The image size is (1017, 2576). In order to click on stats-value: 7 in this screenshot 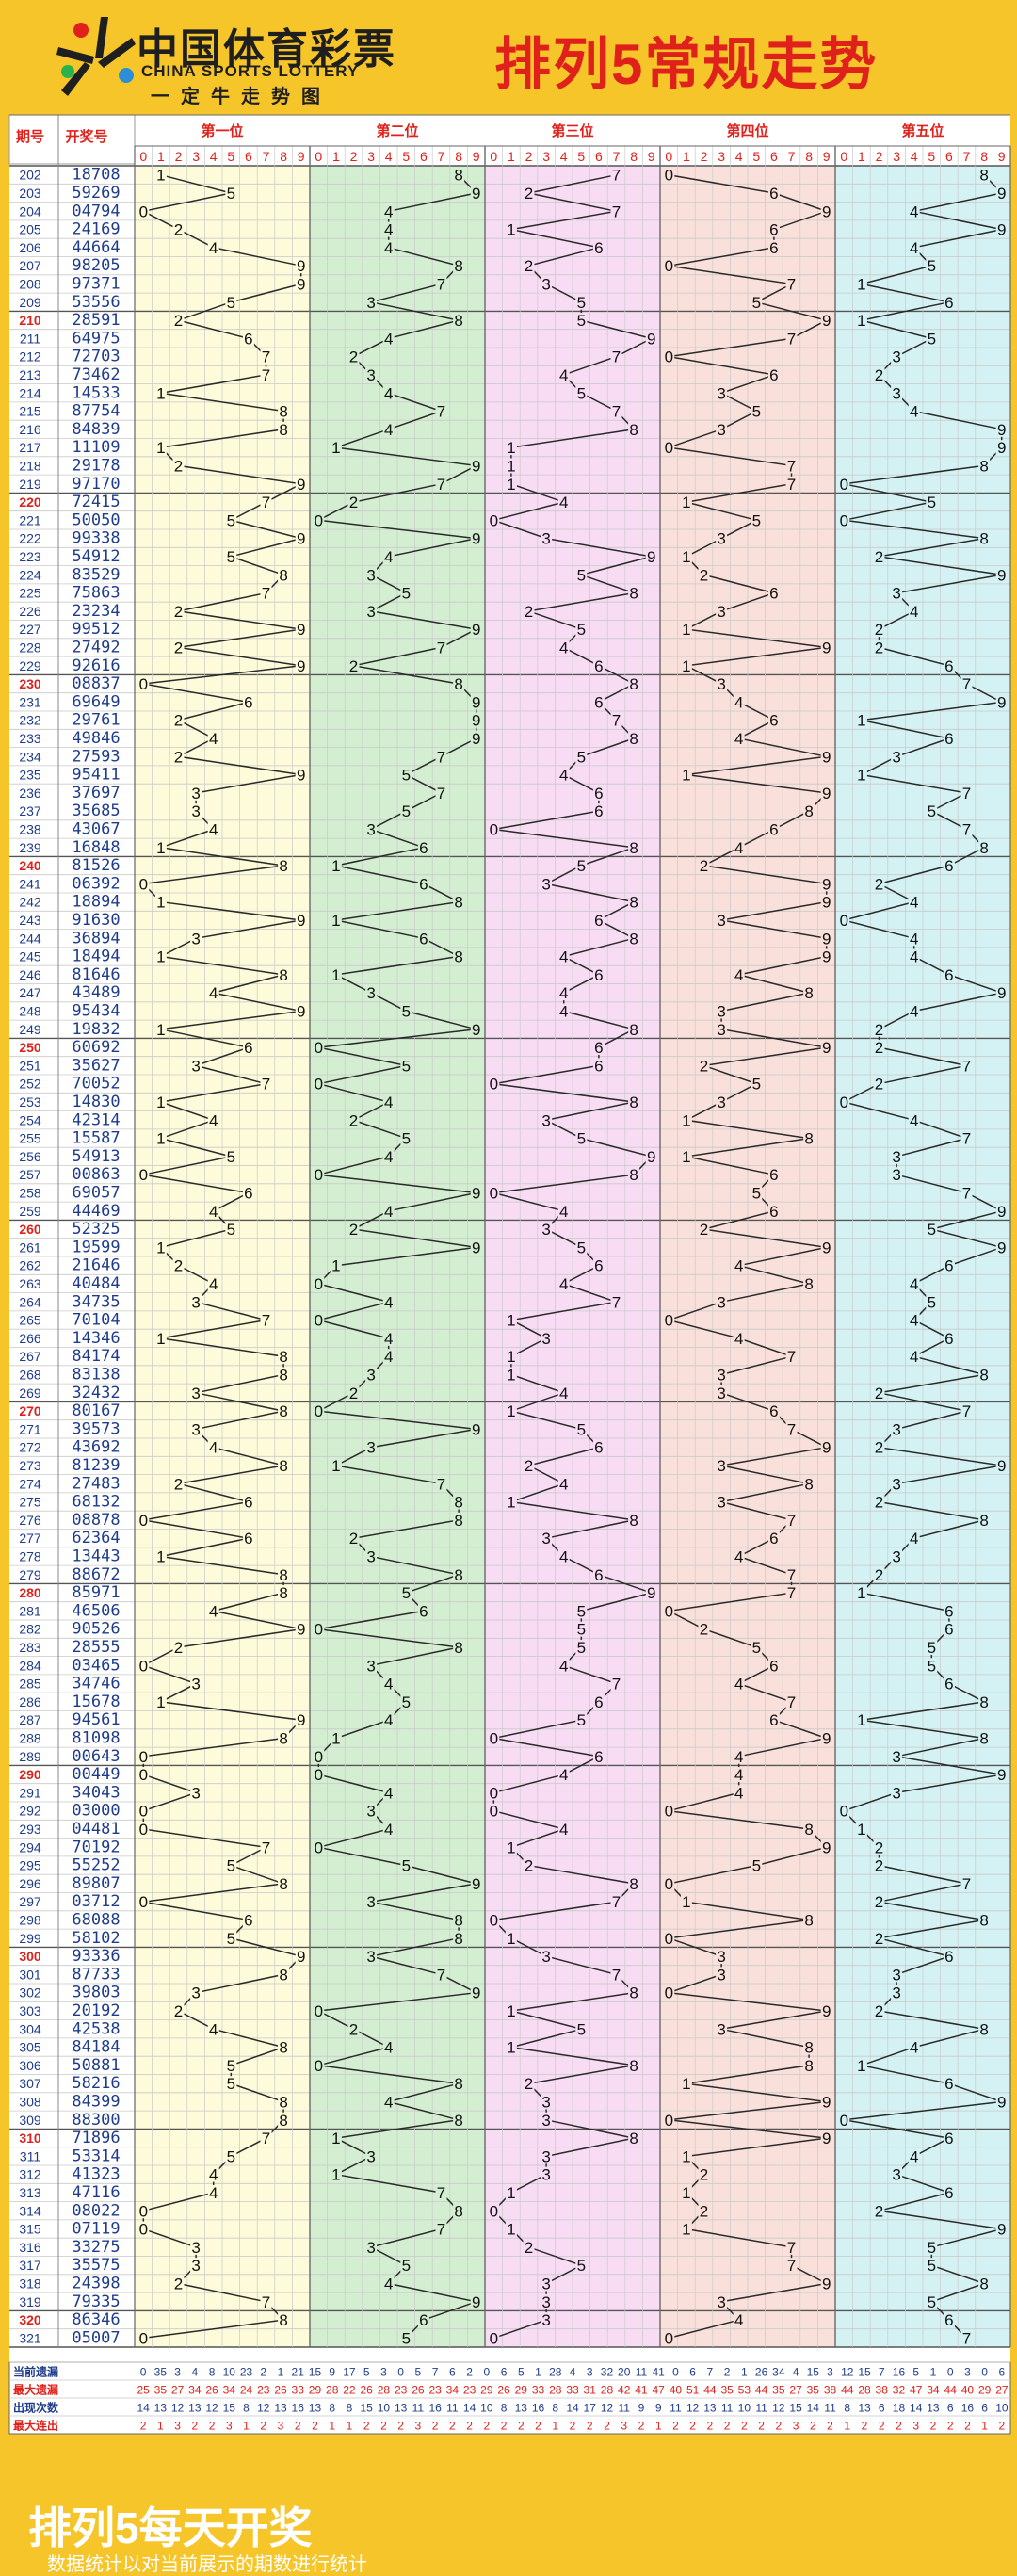, I will do `click(436, 2372)`.